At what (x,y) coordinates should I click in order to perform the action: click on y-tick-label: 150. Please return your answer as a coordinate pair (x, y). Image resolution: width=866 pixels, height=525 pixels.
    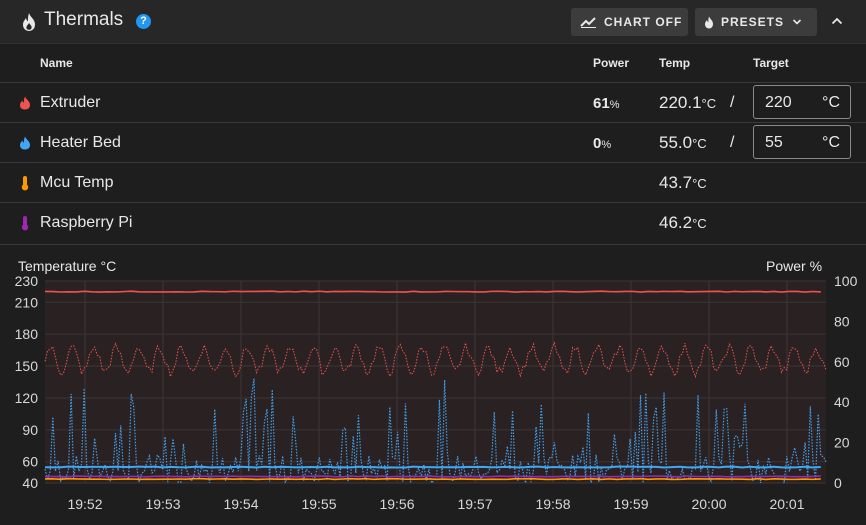
    Looking at the image, I should click on (27, 366).